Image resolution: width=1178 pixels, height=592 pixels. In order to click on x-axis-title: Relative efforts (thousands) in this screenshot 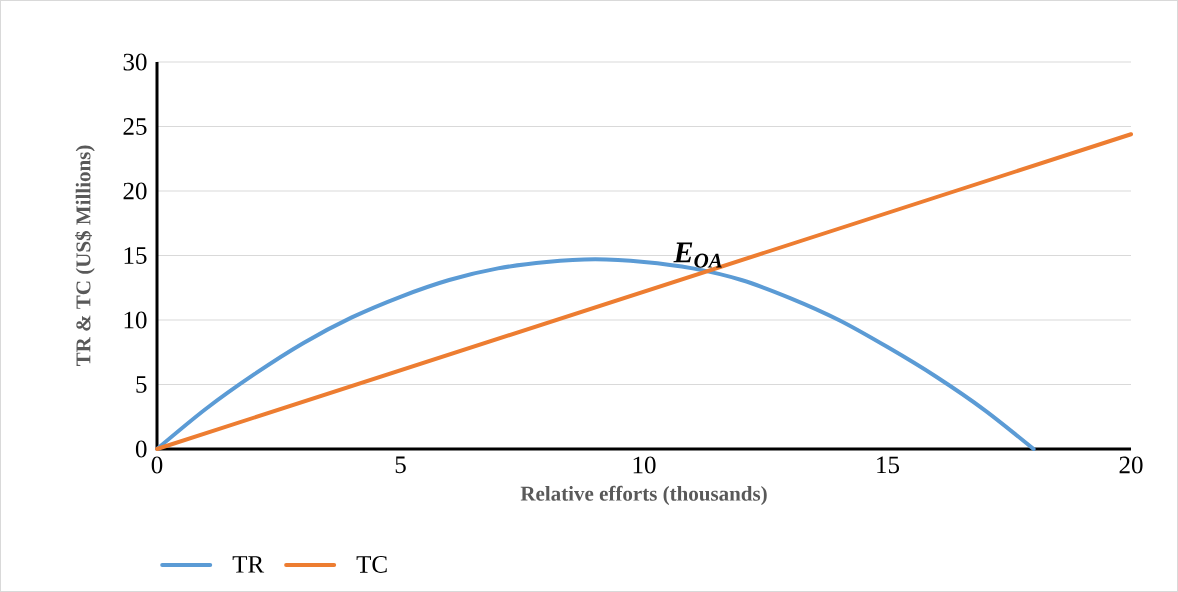, I will do `click(643, 495)`.